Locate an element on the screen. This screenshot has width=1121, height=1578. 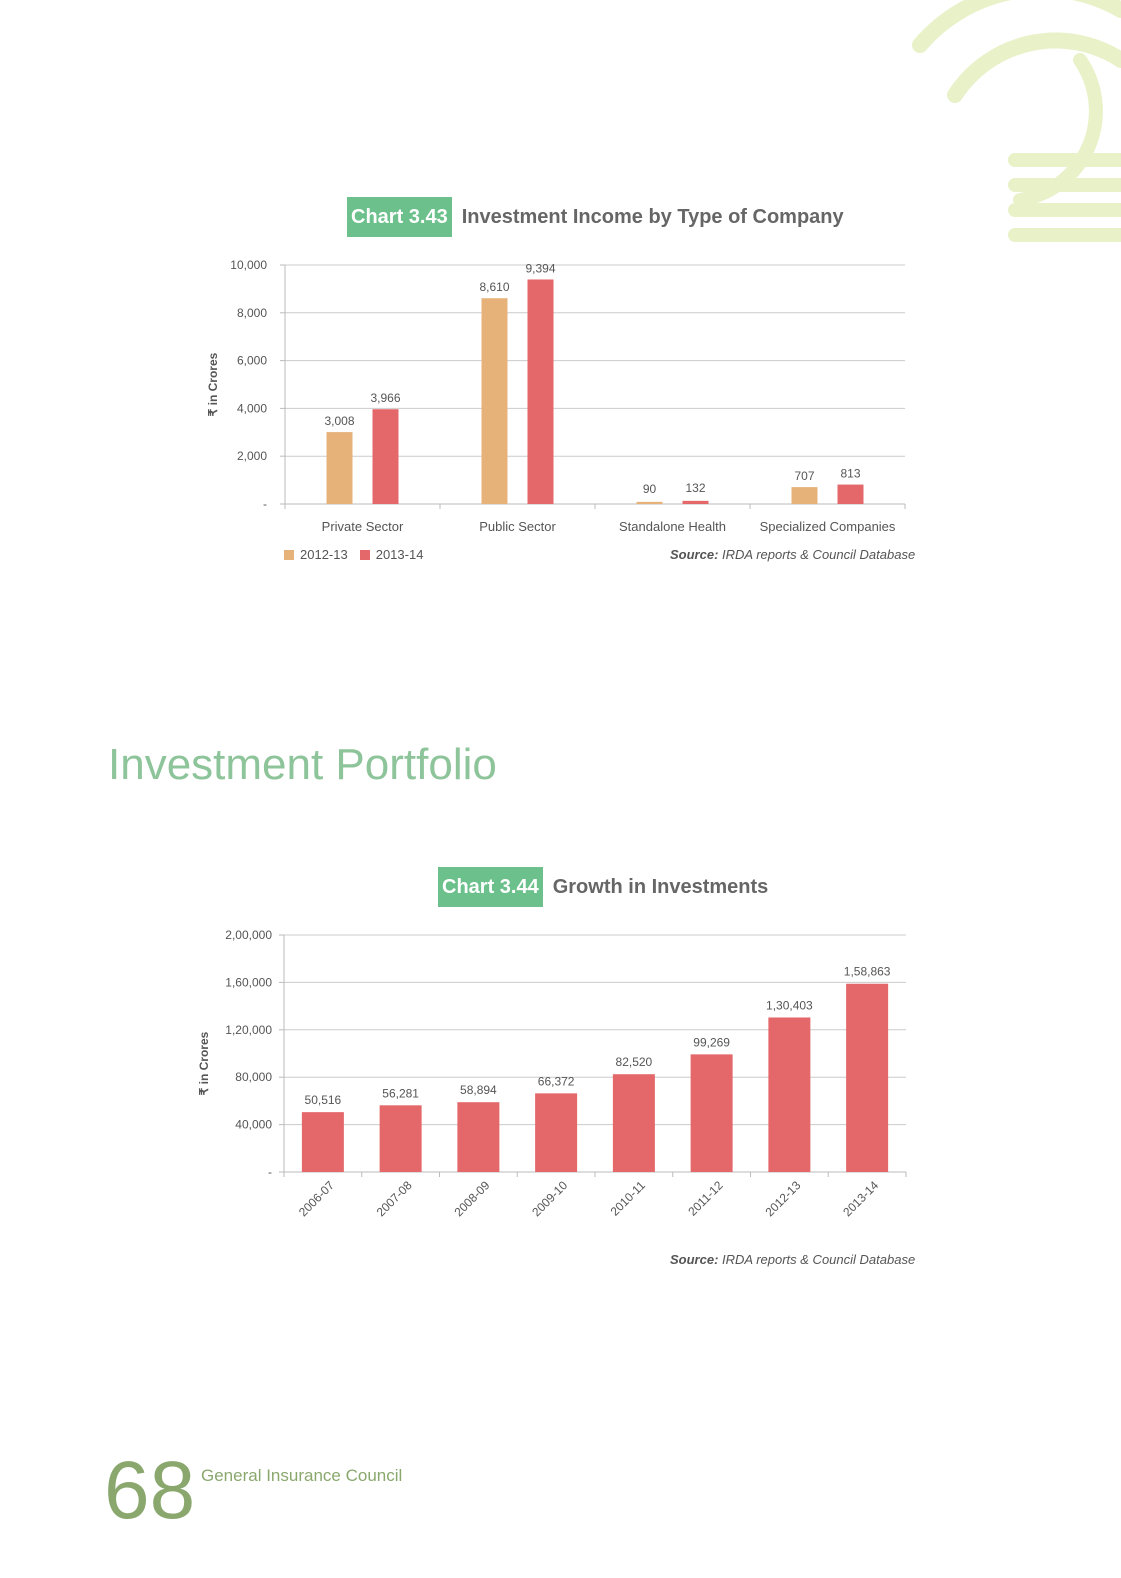
y-tick-label: 10,000 is located at coordinates (248, 265).